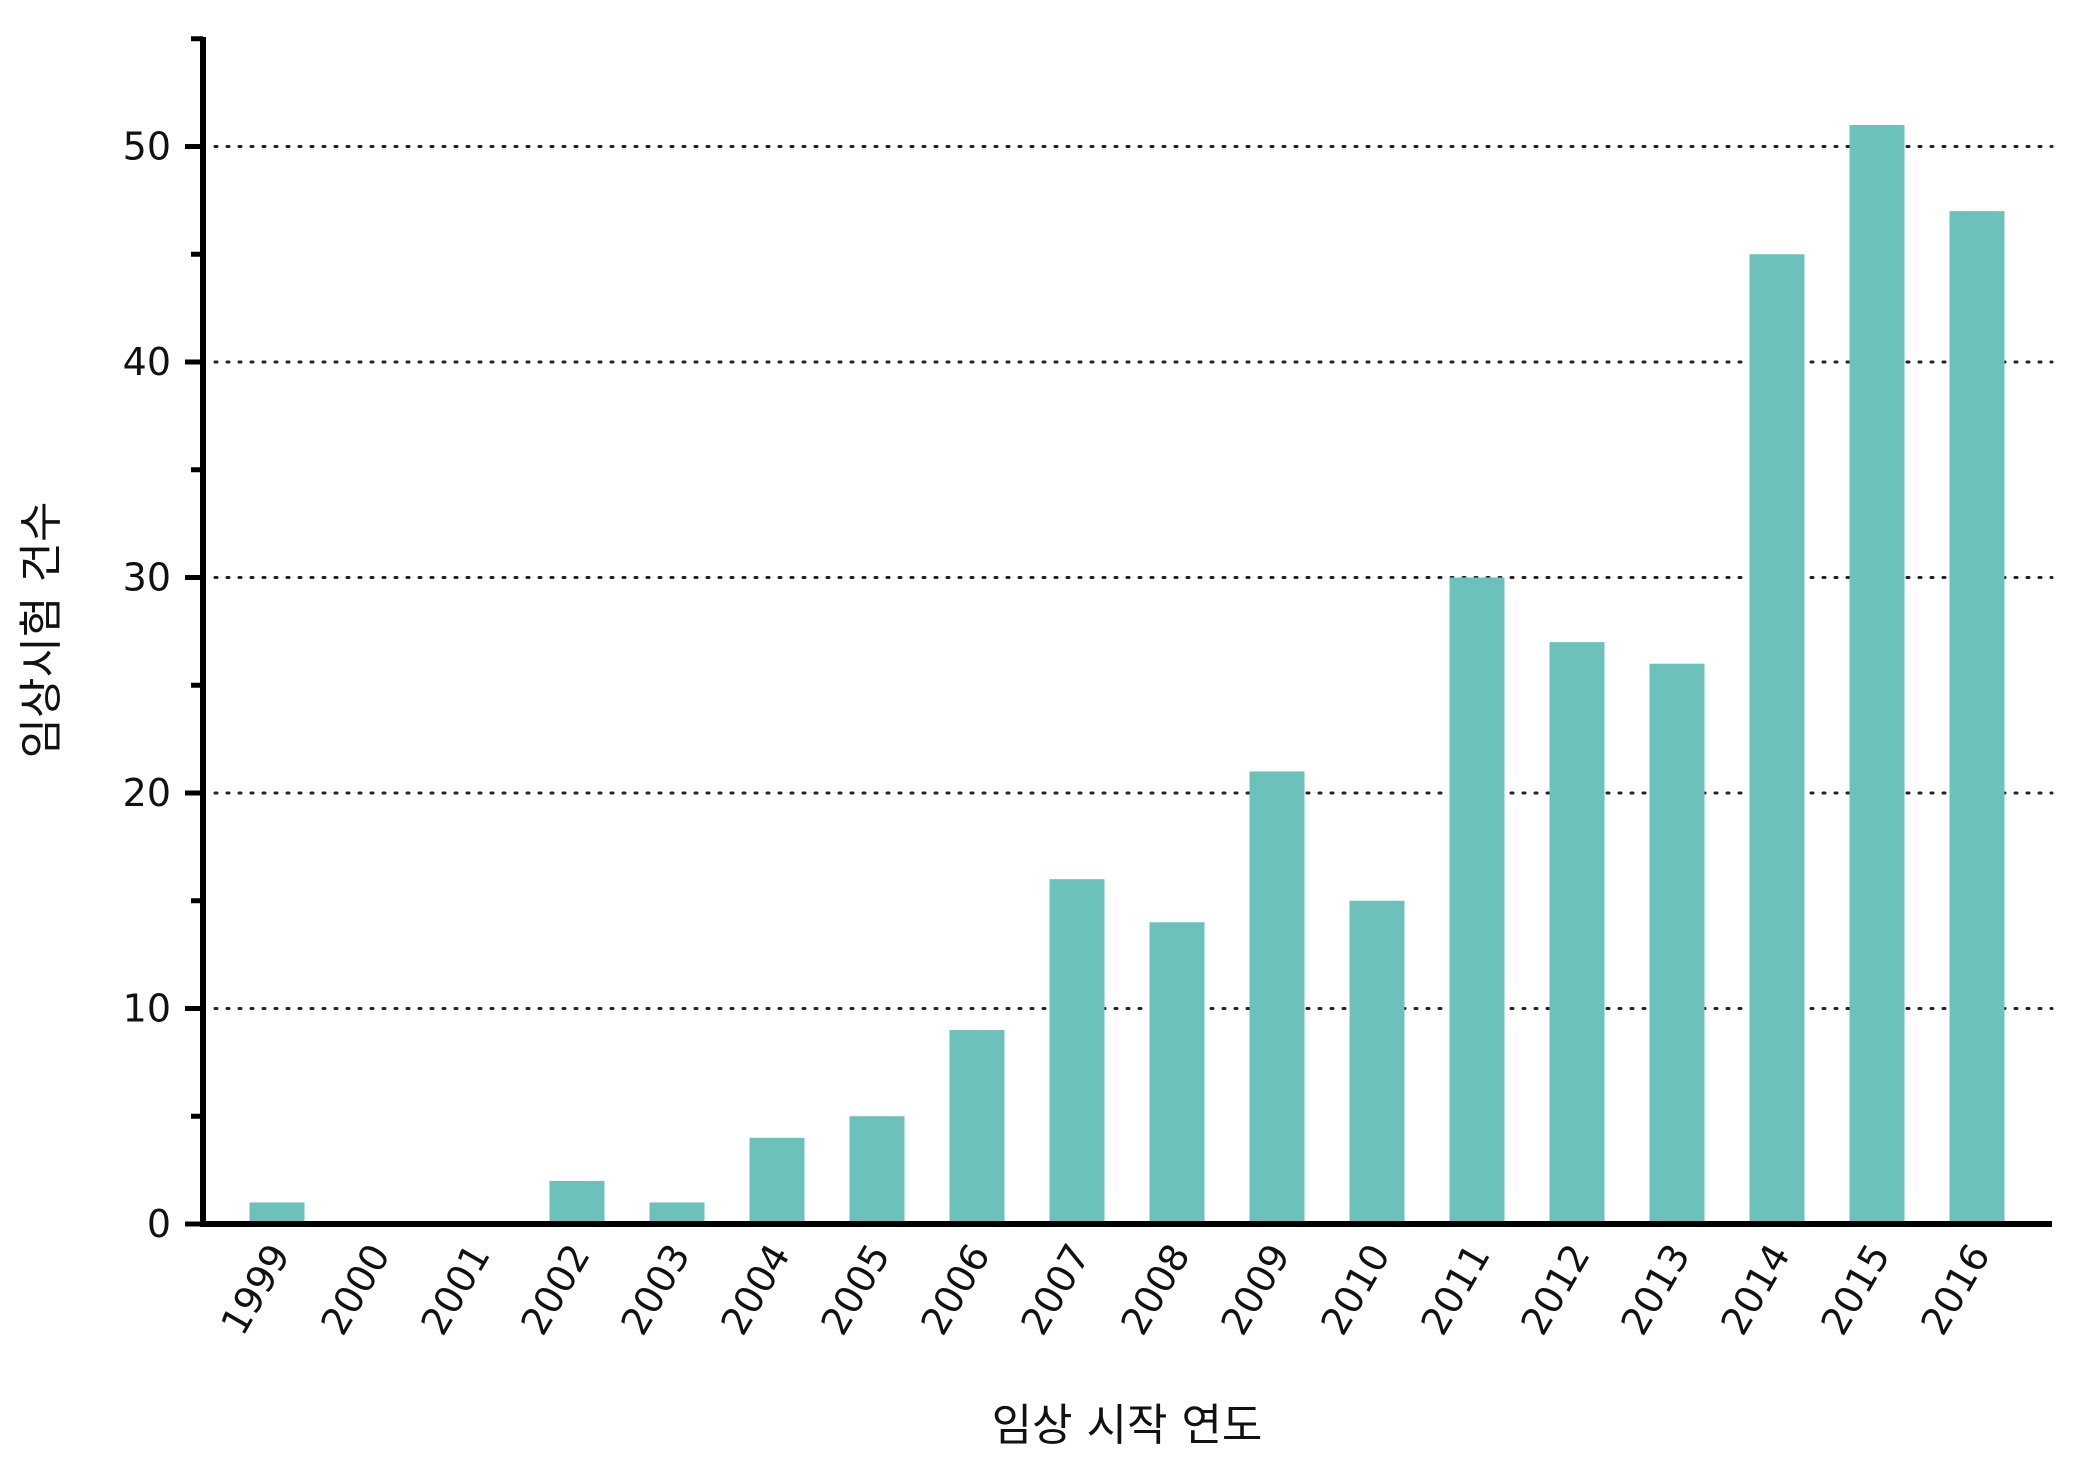  I want to click on x-axis-title: 임상 시작 연도, so click(1127, 1425).